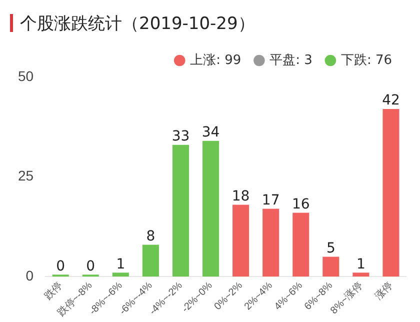 This screenshot has height=322, width=420. Describe the element at coordinates (241, 196) in the screenshot. I see `data-label: 18` at that location.